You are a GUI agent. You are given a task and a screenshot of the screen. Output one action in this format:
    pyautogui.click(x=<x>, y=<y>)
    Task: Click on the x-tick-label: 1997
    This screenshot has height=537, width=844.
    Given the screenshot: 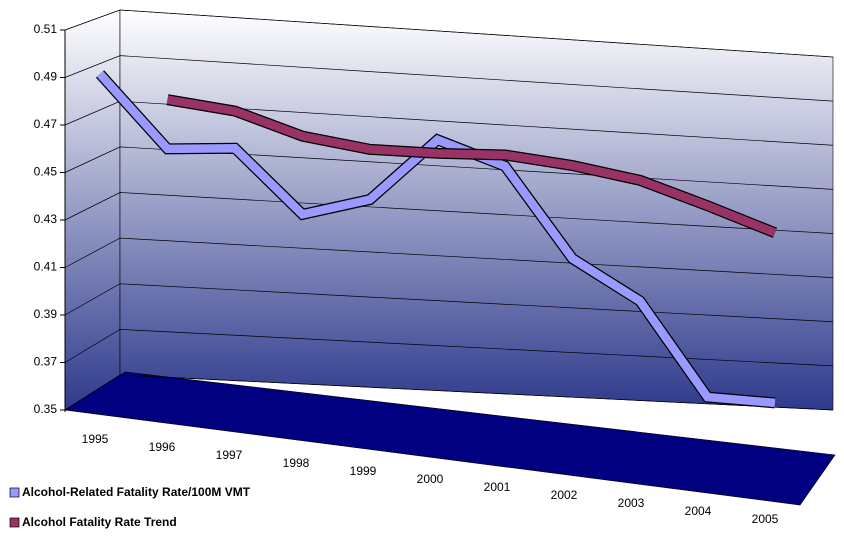 What is the action you would take?
    pyautogui.click(x=229, y=455)
    